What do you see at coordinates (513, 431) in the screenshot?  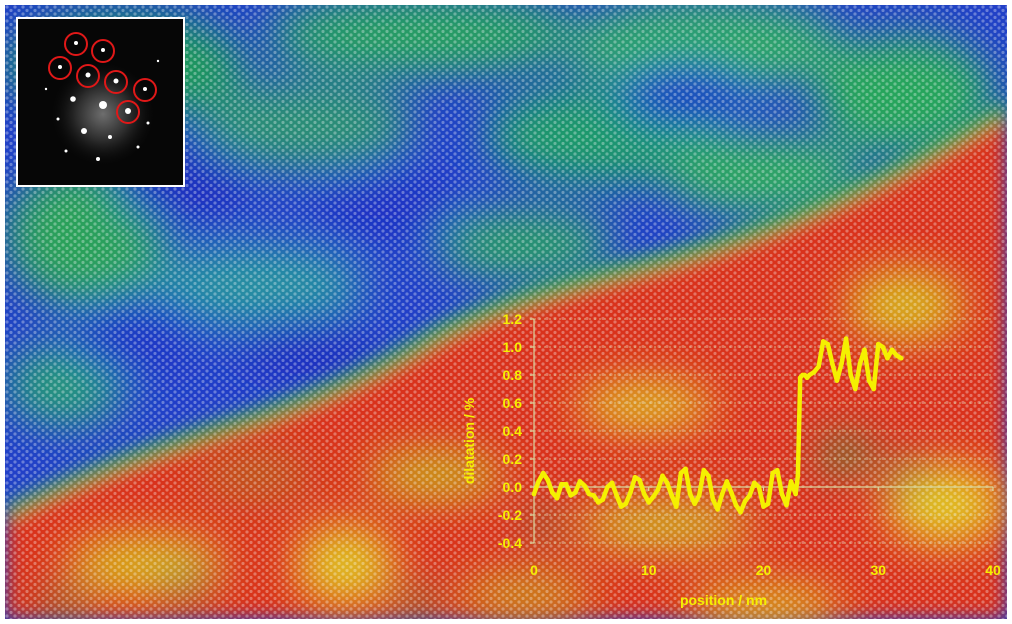 I see `y-tick-label: 0.4` at bounding box center [513, 431].